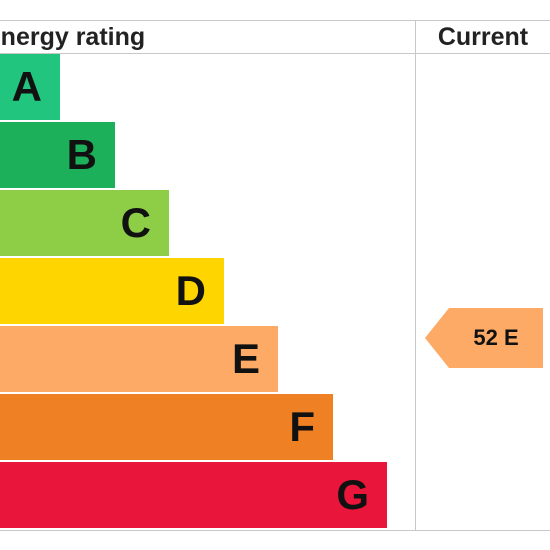 This screenshot has width=550, height=550. Describe the element at coordinates (275, 53) in the screenshot. I see `header-divider` at that location.